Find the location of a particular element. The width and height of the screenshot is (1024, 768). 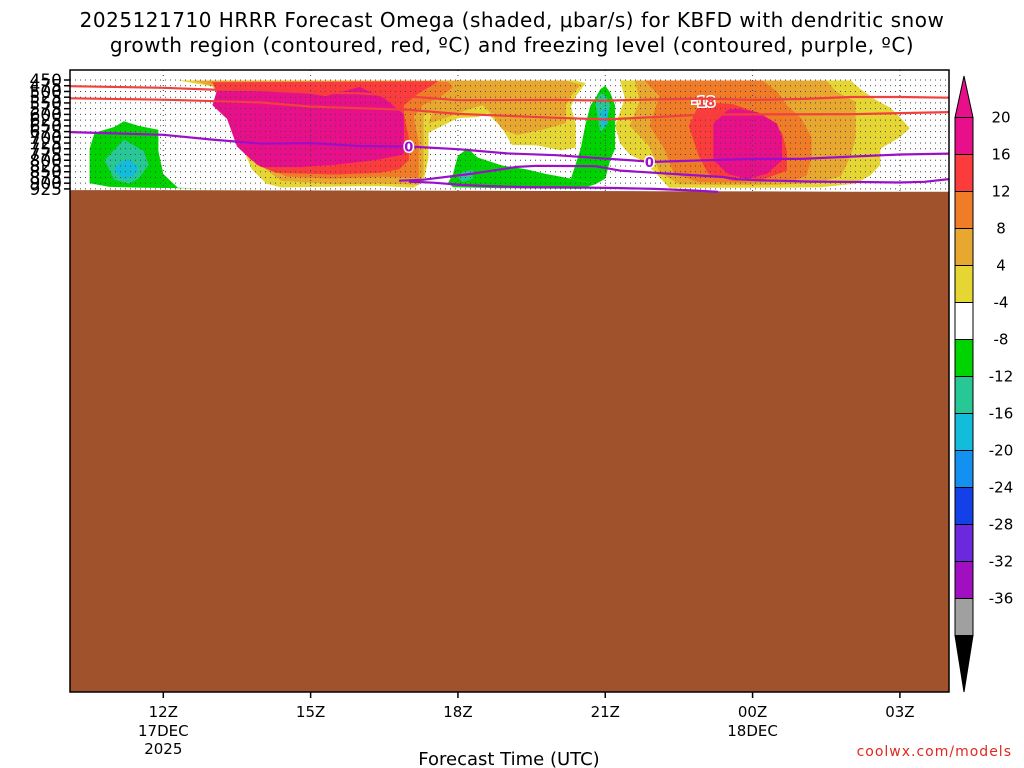

freezing-contour-1-line is located at coordinates (673, 174).